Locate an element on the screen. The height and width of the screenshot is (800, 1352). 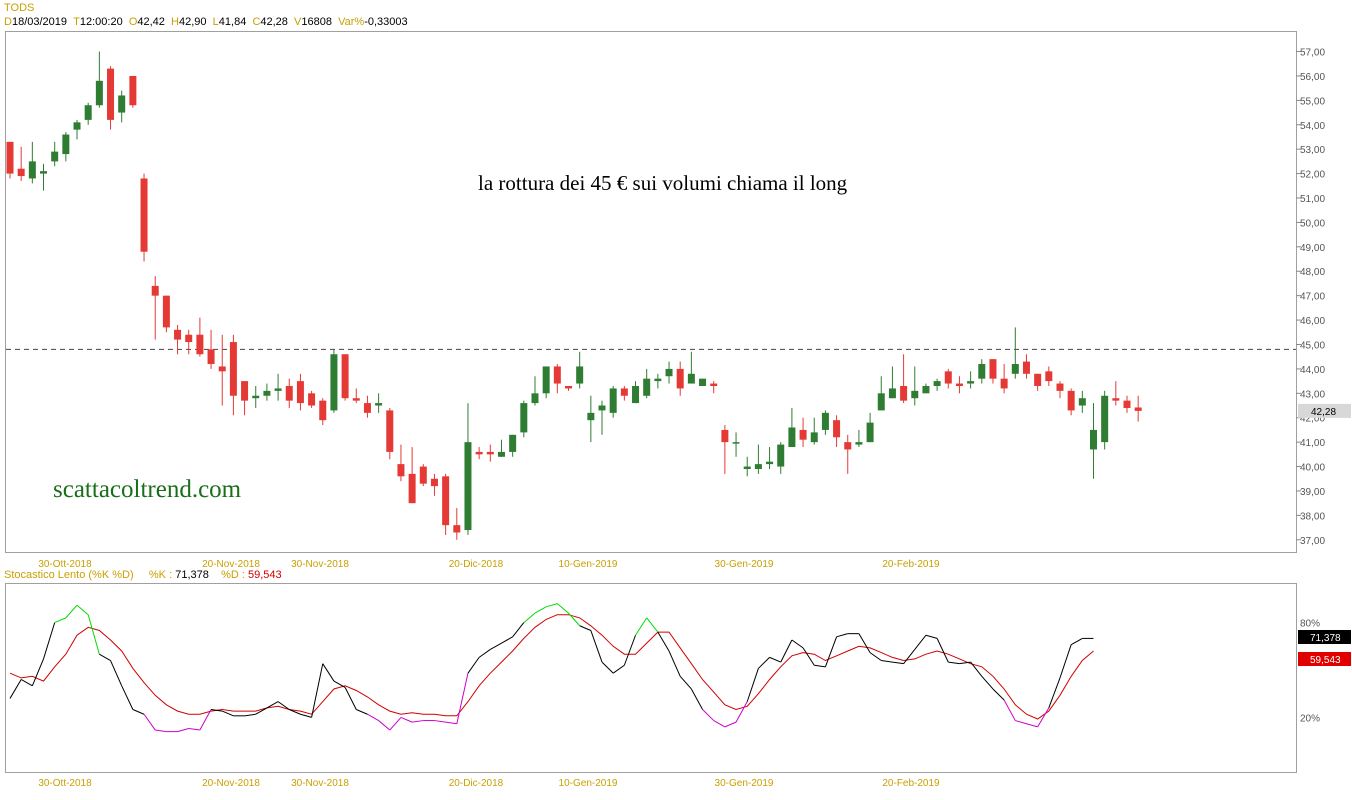
x-tick-label: 30-Gen-2019 is located at coordinates (744, 564).